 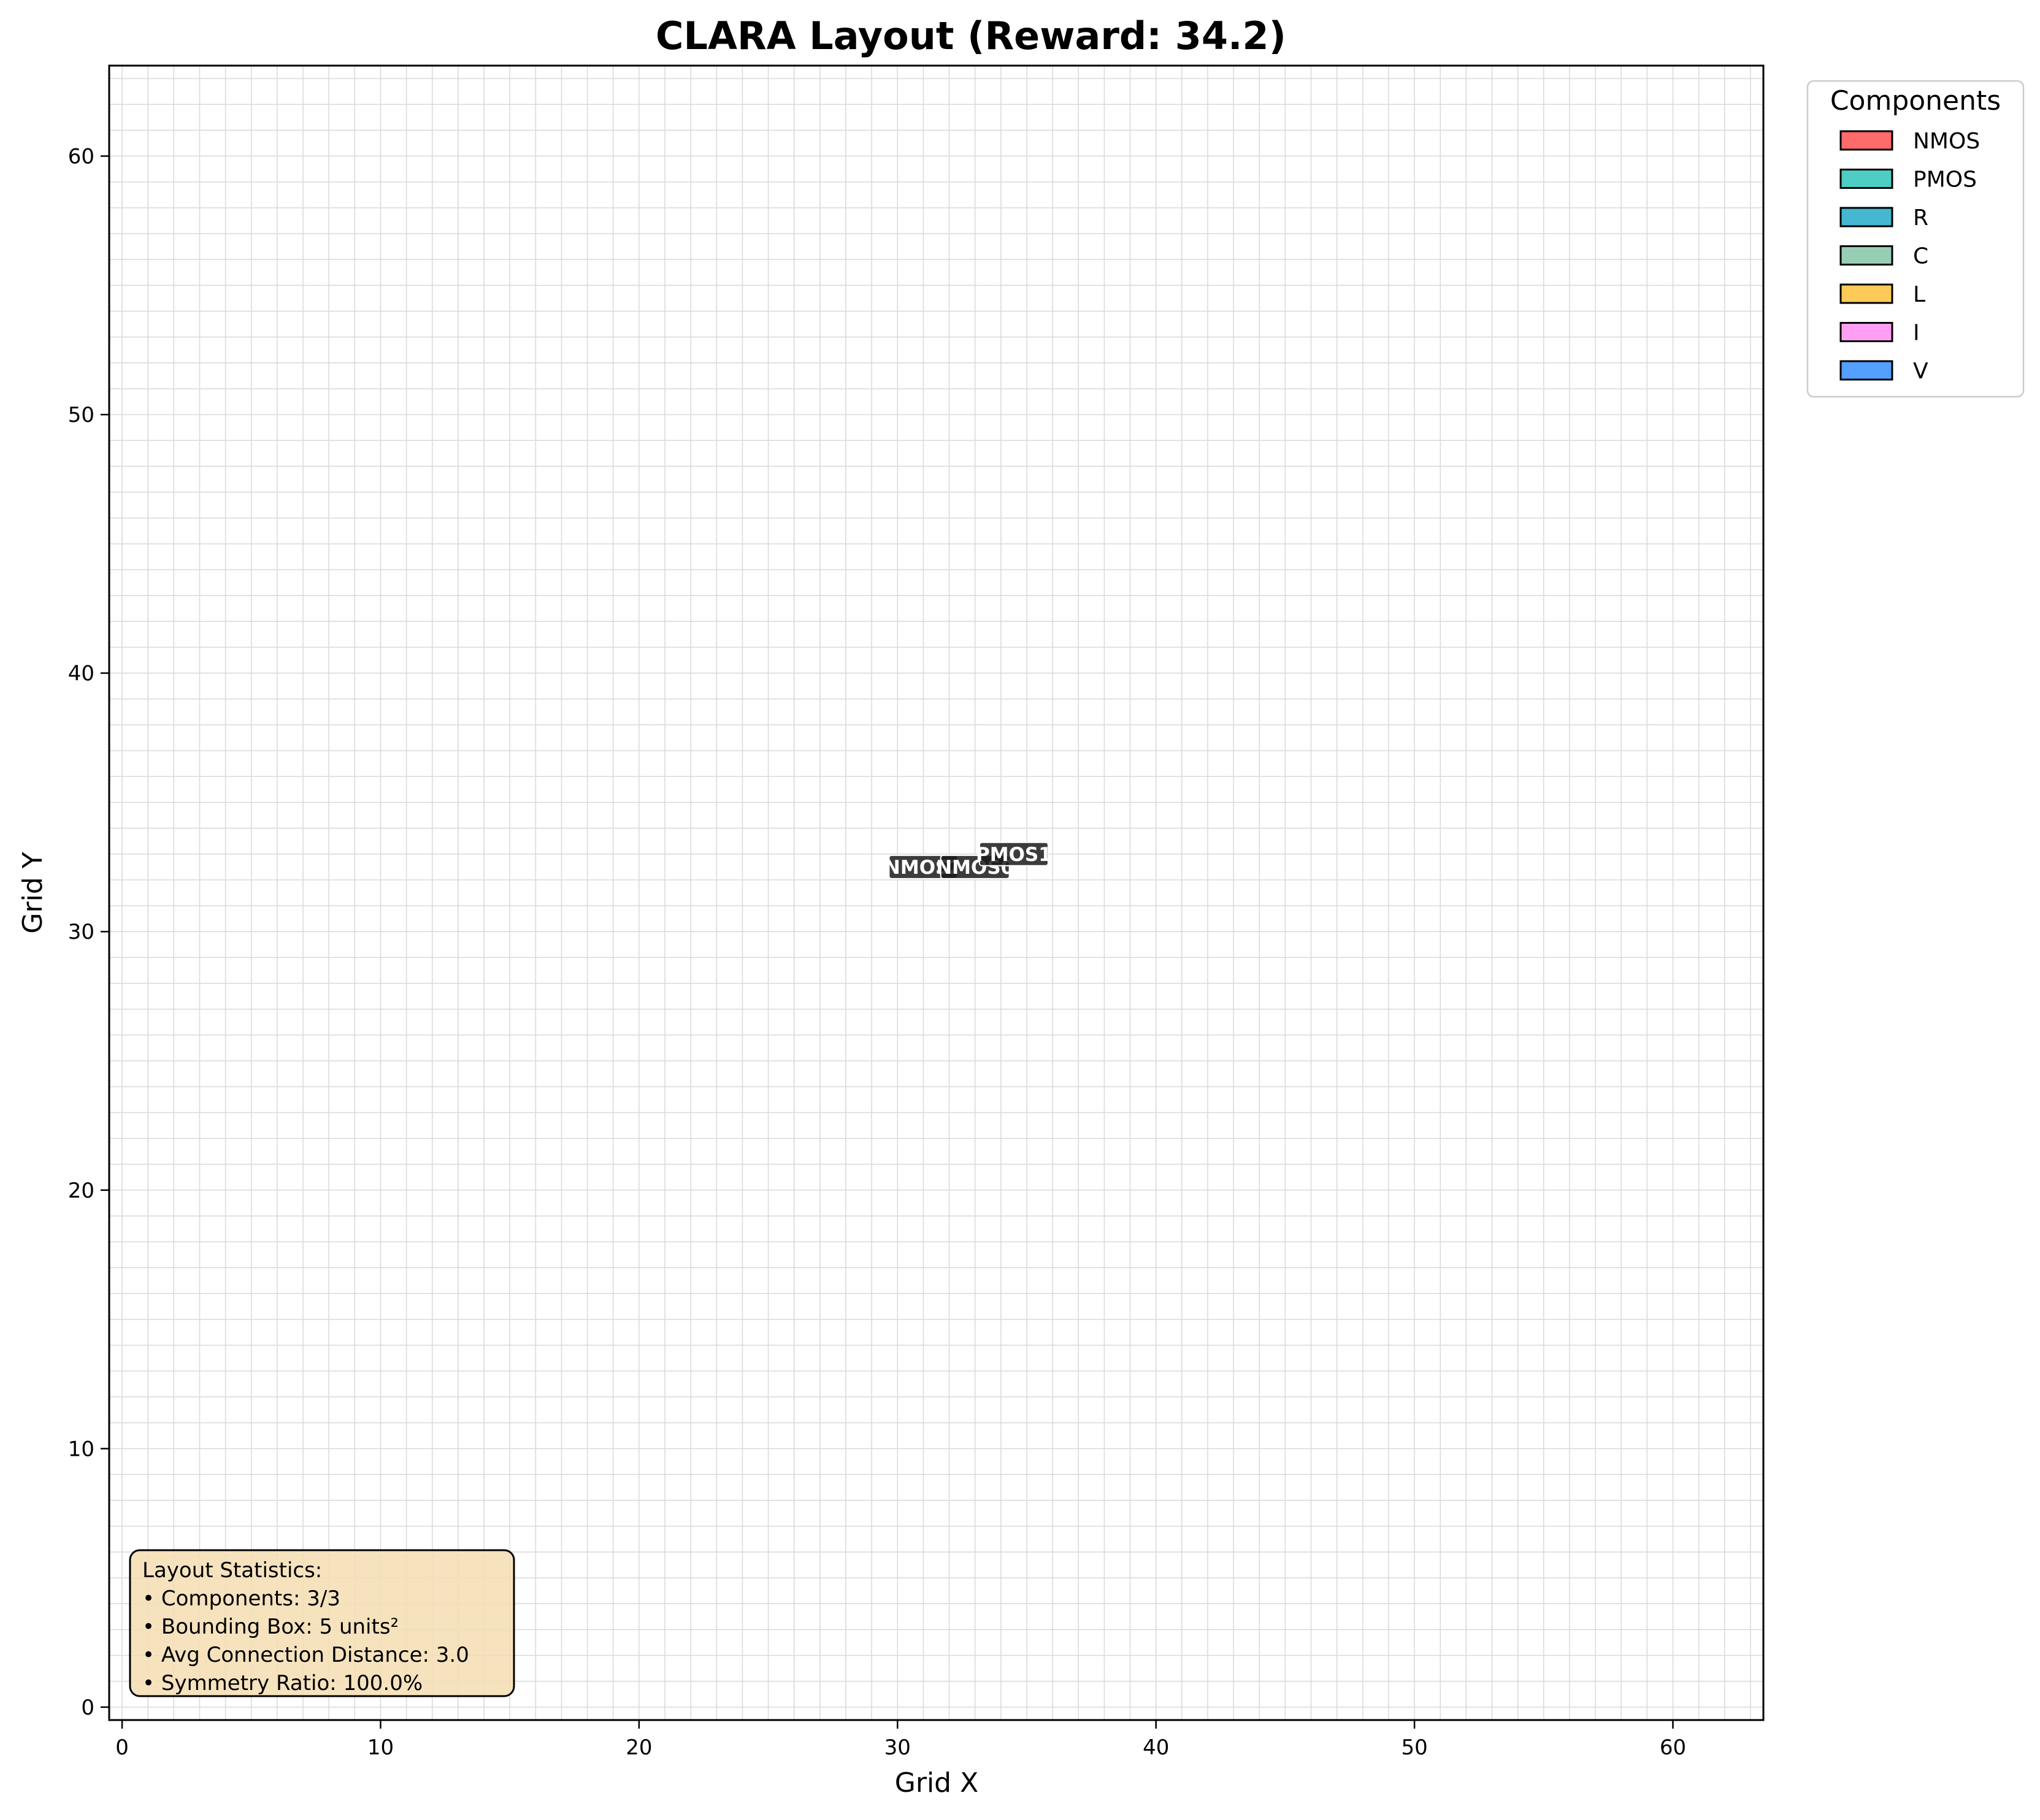 What do you see at coordinates (1915, 239) in the screenshot?
I see `legend-frame` at bounding box center [1915, 239].